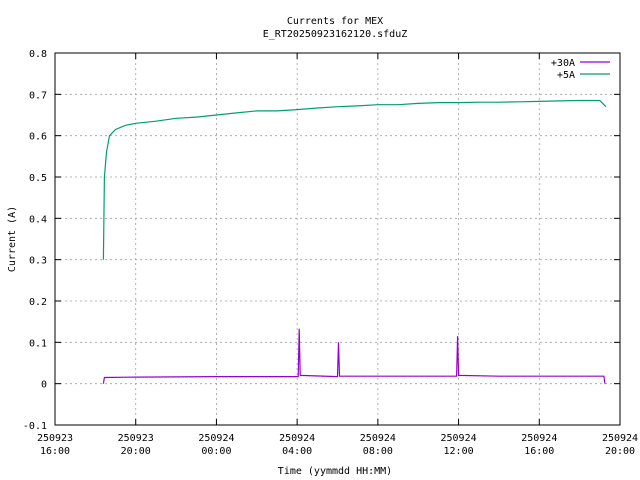 Image resolution: width=640 pixels, height=480 pixels. I want to click on chart-subtitle: E_RT20250923162120.sfduZ, so click(335, 34).